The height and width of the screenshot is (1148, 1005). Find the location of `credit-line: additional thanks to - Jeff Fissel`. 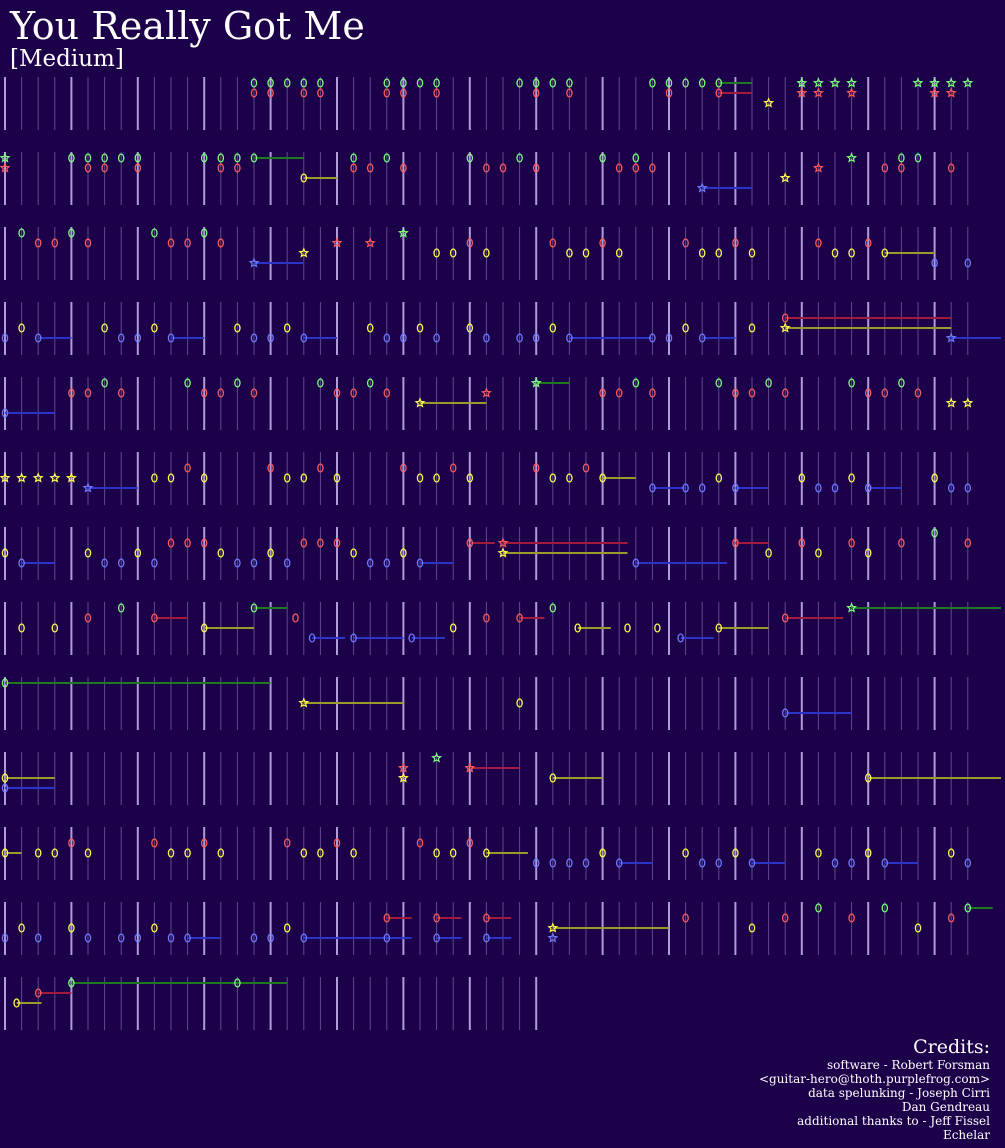

credit-line: additional thanks to - Jeff Fissel is located at coordinates (893, 1121).